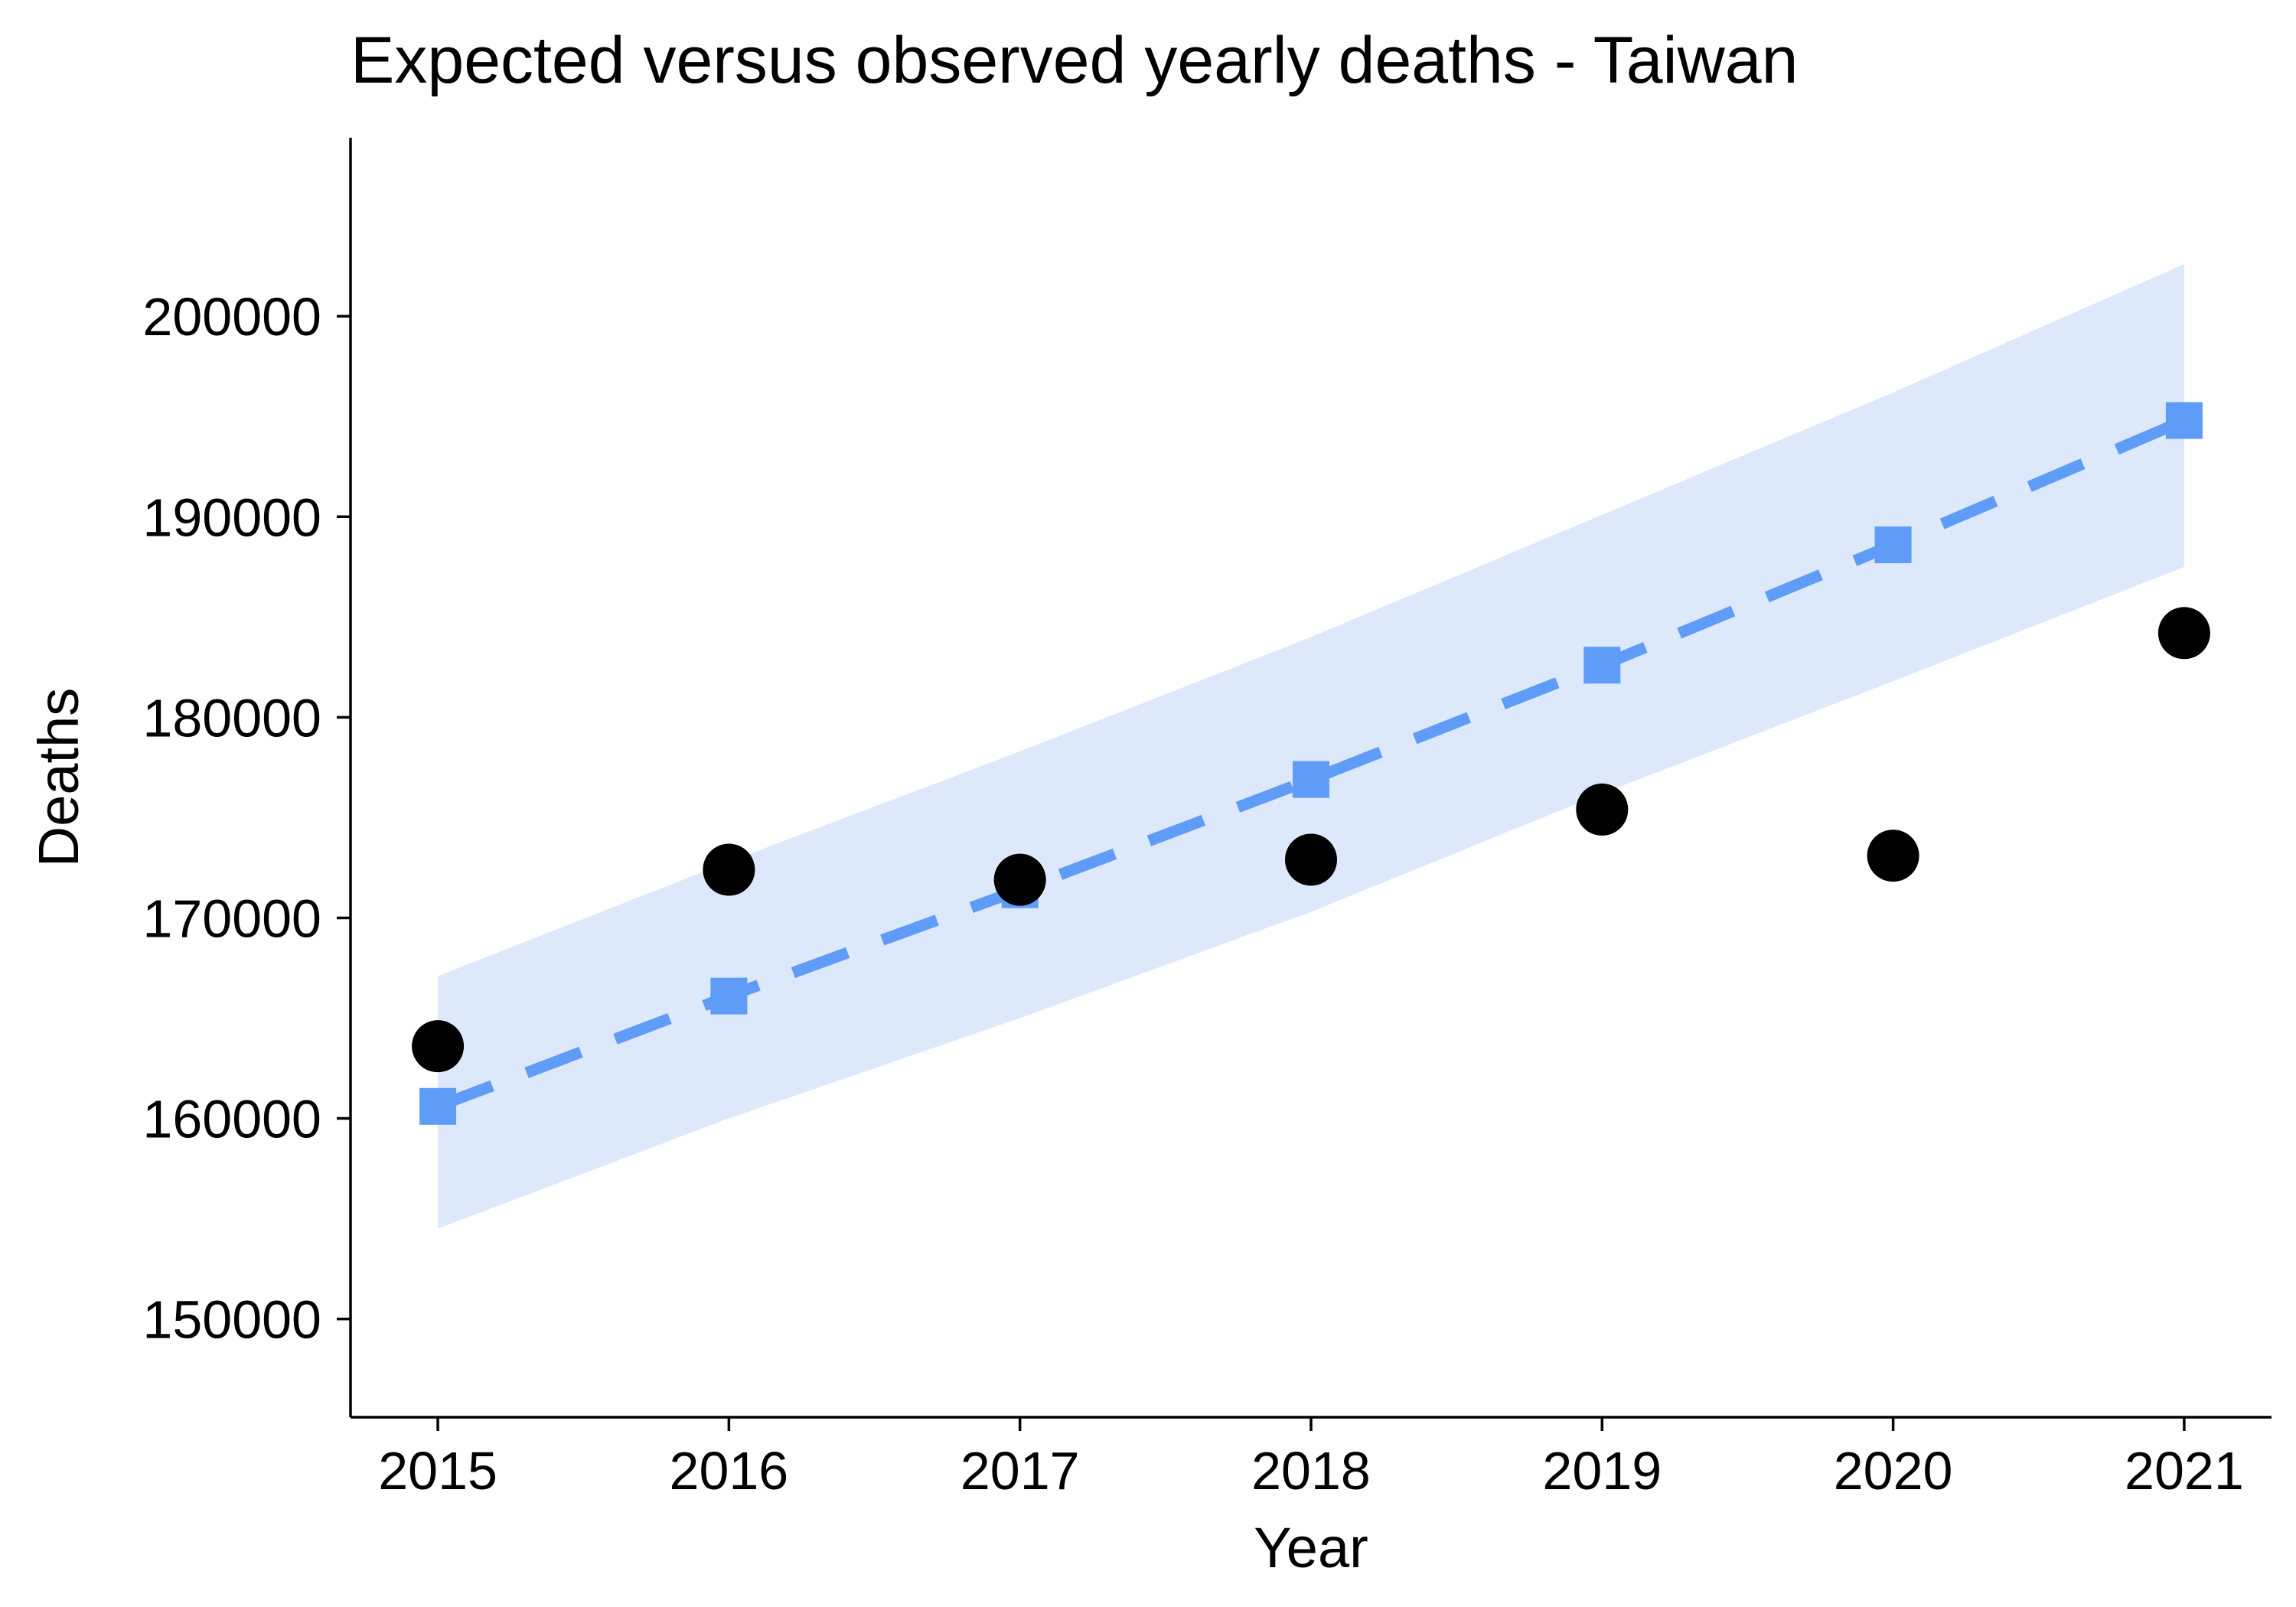 This screenshot has width=2296, height=1607. Describe the element at coordinates (58, 778) in the screenshot. I see `y-axis-title: Deaths` at that location.